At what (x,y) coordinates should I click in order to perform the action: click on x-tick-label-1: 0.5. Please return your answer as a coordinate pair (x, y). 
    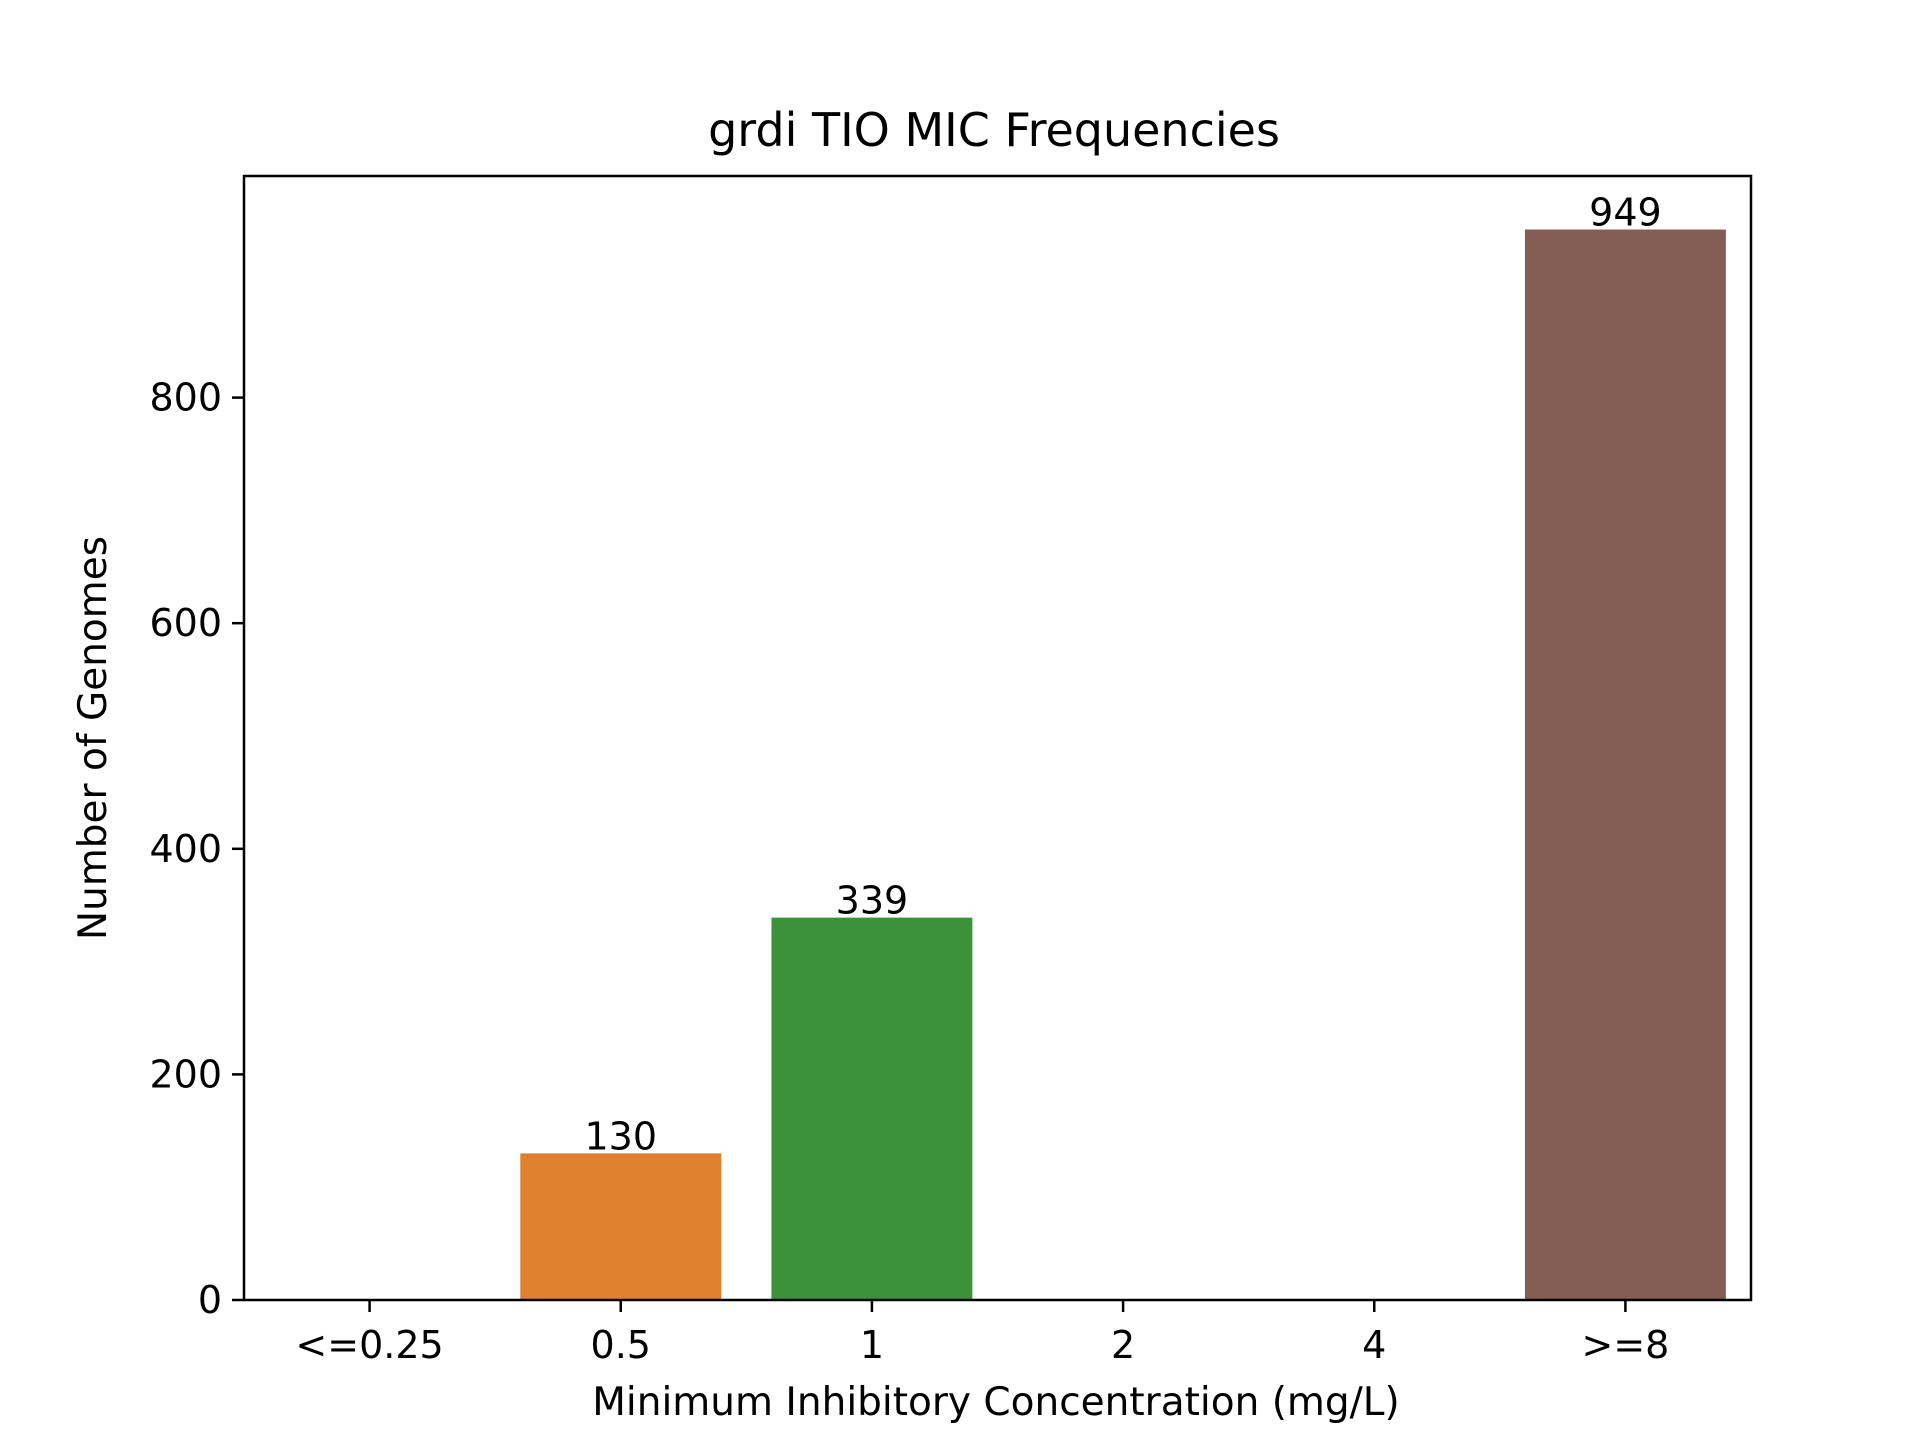
    Looking at the image, I should click on (621, 1345).